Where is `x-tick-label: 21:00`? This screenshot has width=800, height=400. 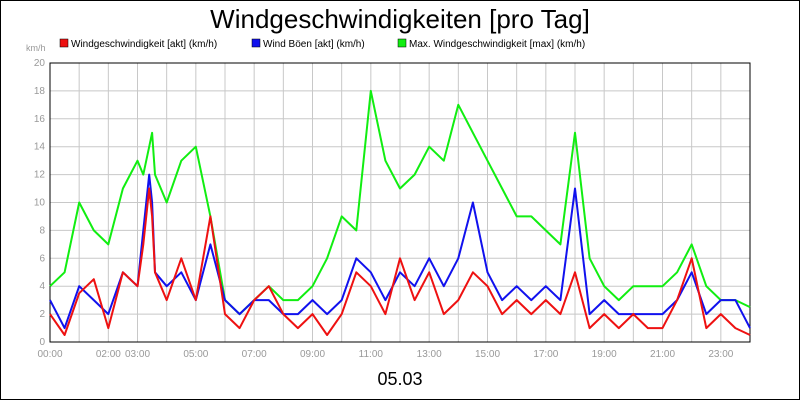 x-tick-label: 21:00 is located at coordinates (662, 354).